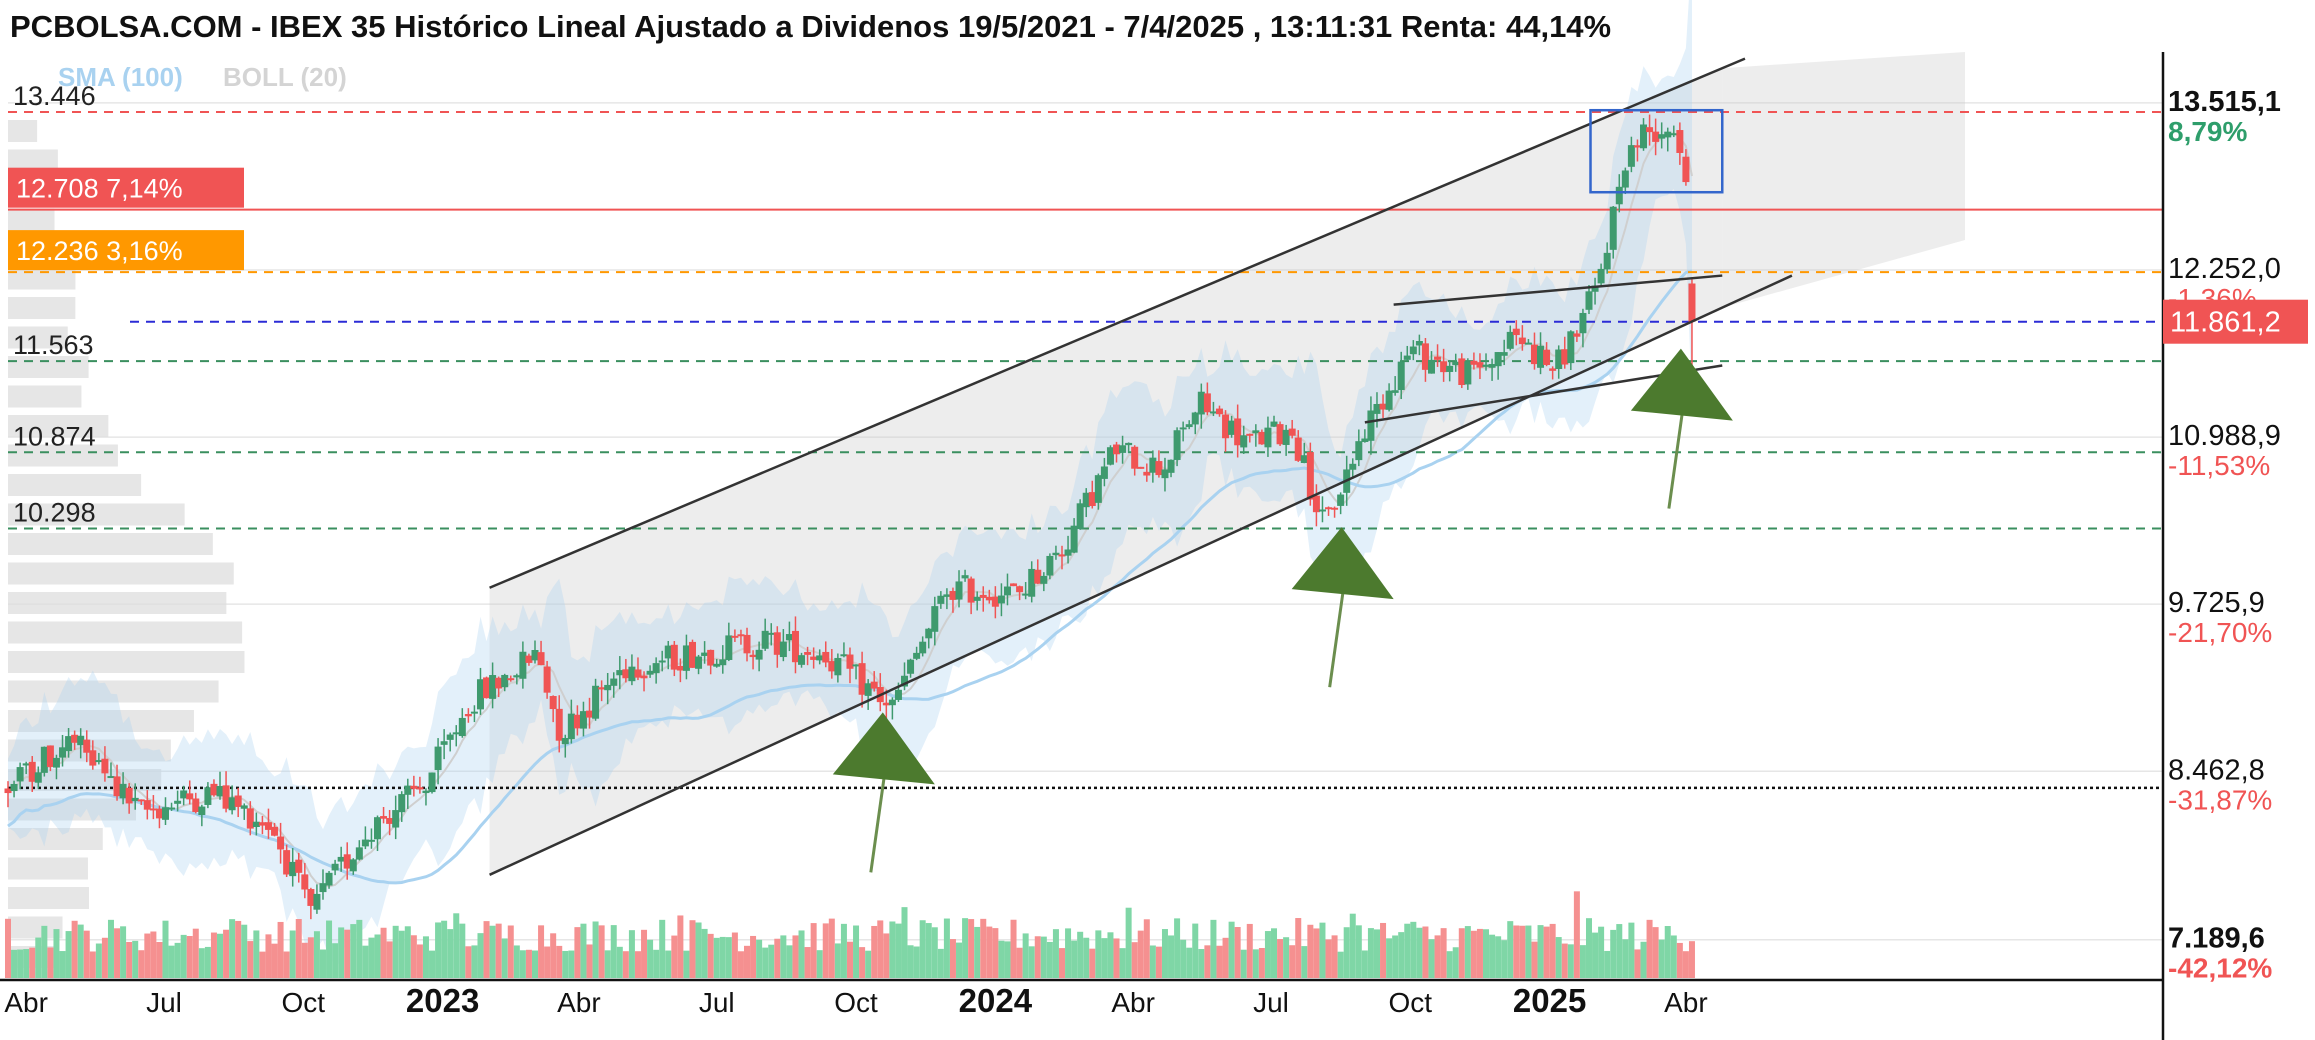  I want to click on x-tick-label: Abr, so click(1686, 1002).